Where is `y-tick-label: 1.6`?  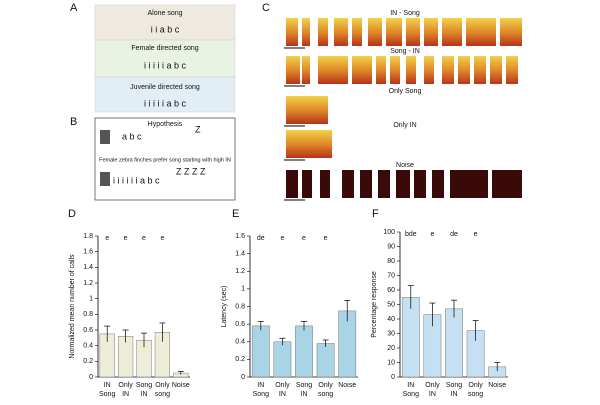
y-tick-label: 1.6 is located at coordinates (240, 236).